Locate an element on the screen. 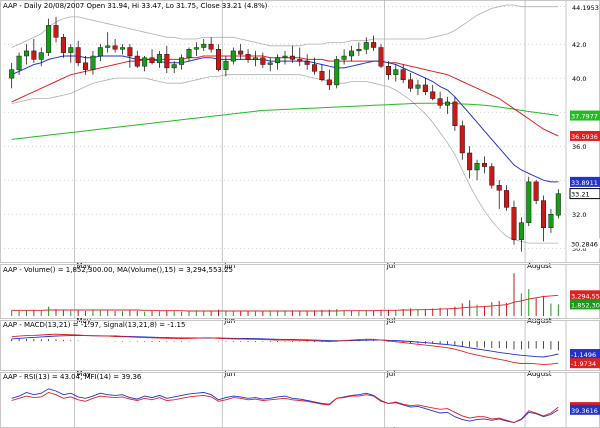  volume-value-tag: 3,294,553 is located at coordinates (585, 296).